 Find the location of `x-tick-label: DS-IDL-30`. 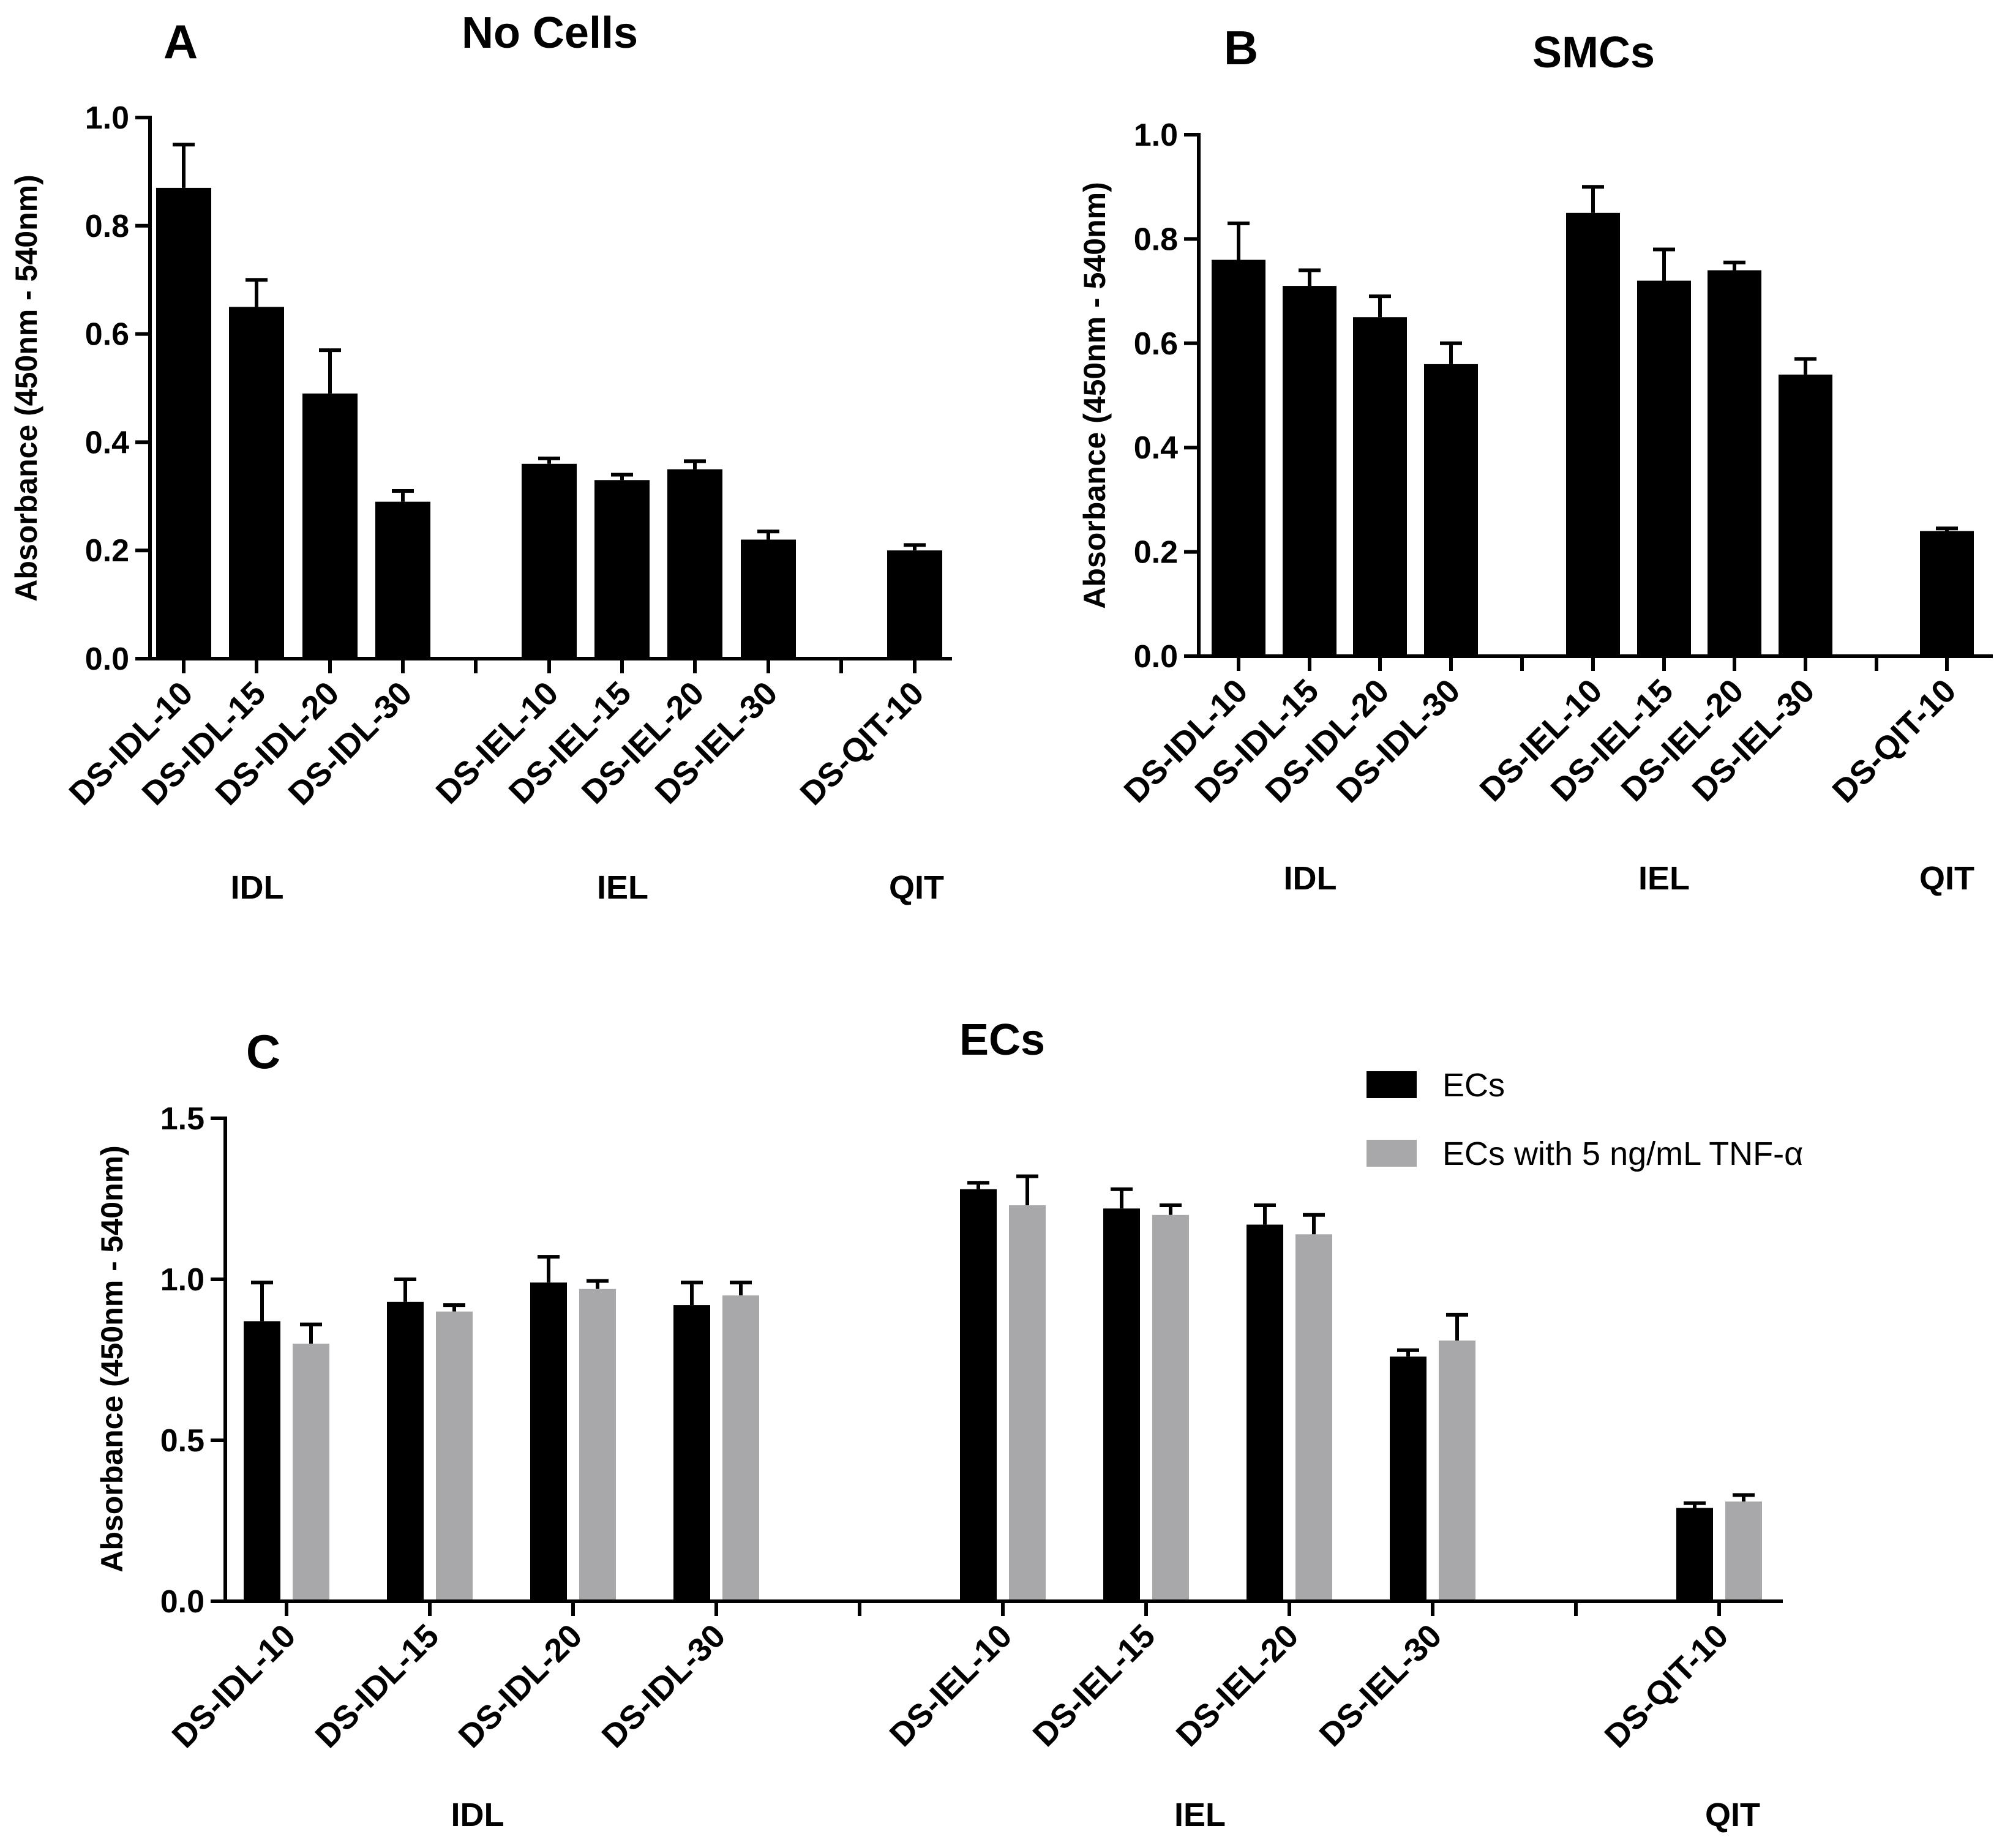

x-tick-label: DS-IDL-30 is located at coordinates (664, 1686).